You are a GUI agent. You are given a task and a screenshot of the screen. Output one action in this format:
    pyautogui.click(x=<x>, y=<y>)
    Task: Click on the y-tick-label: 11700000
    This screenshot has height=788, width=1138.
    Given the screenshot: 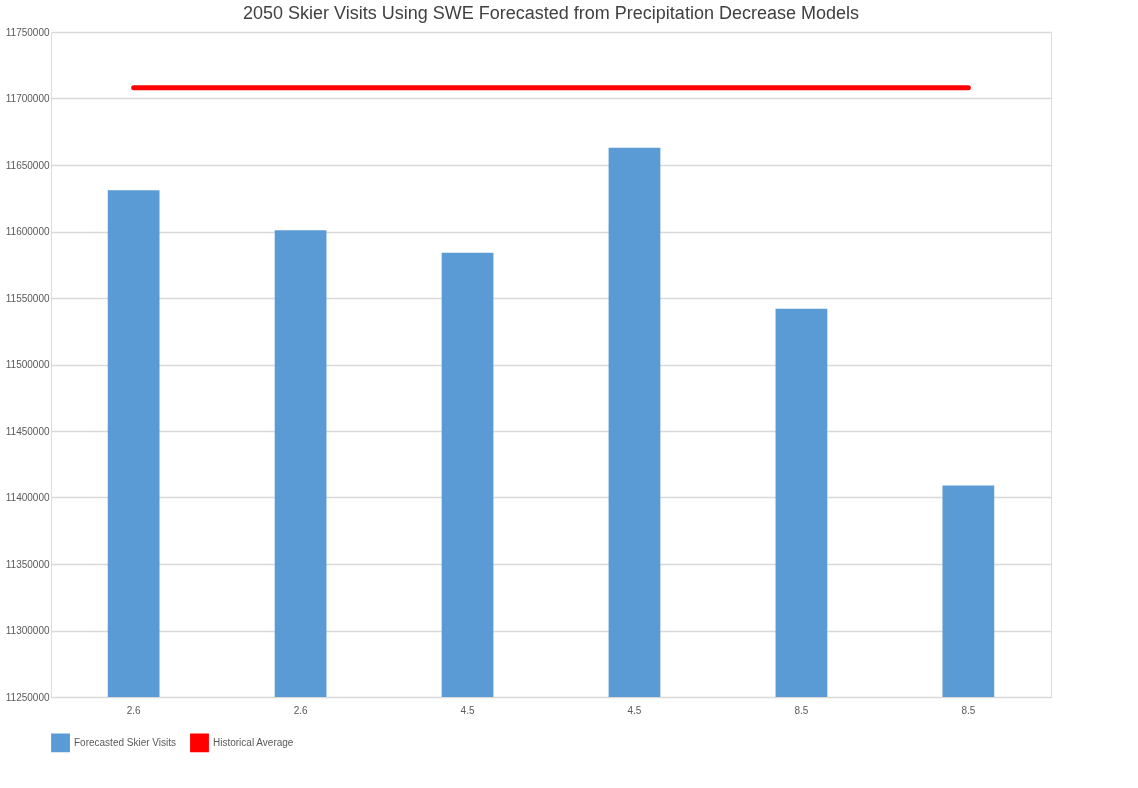 What is the action you would take?
    pyautogui.click(x=27, y=98)
    